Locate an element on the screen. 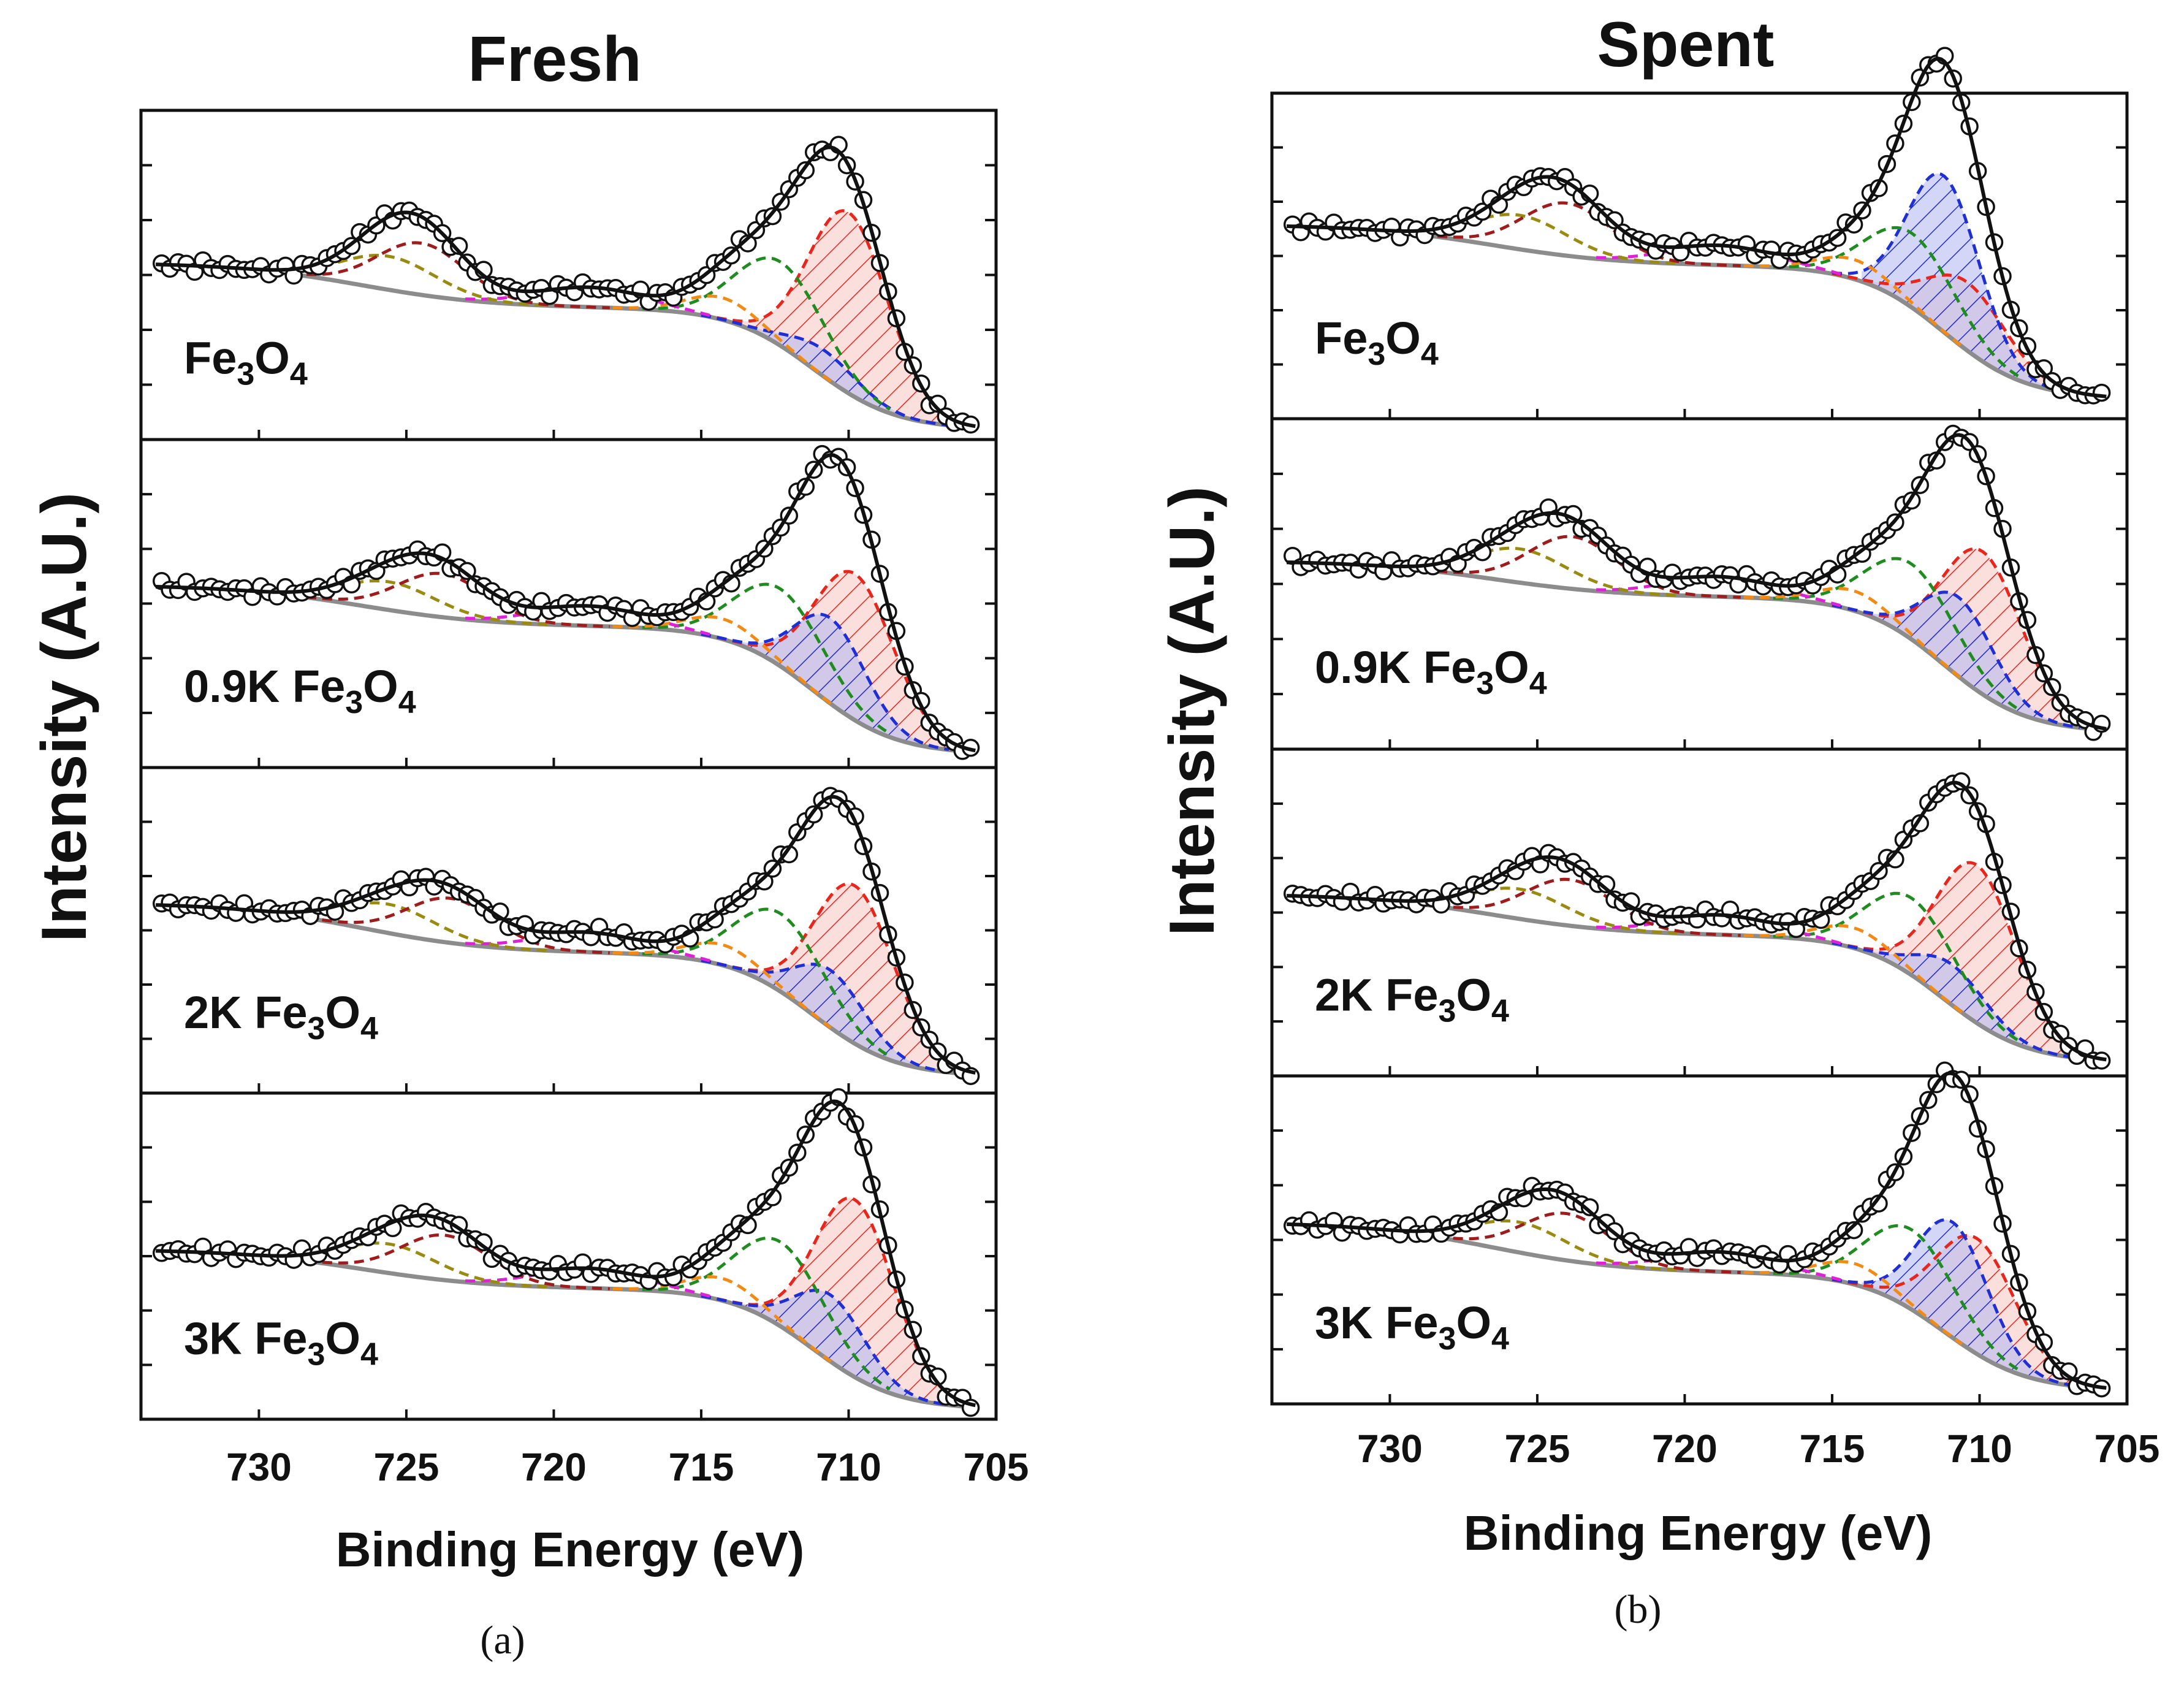 This screenshot has width=2184, height=1681. figure-a-caption: (a) is located at coordinates (502, 1640).